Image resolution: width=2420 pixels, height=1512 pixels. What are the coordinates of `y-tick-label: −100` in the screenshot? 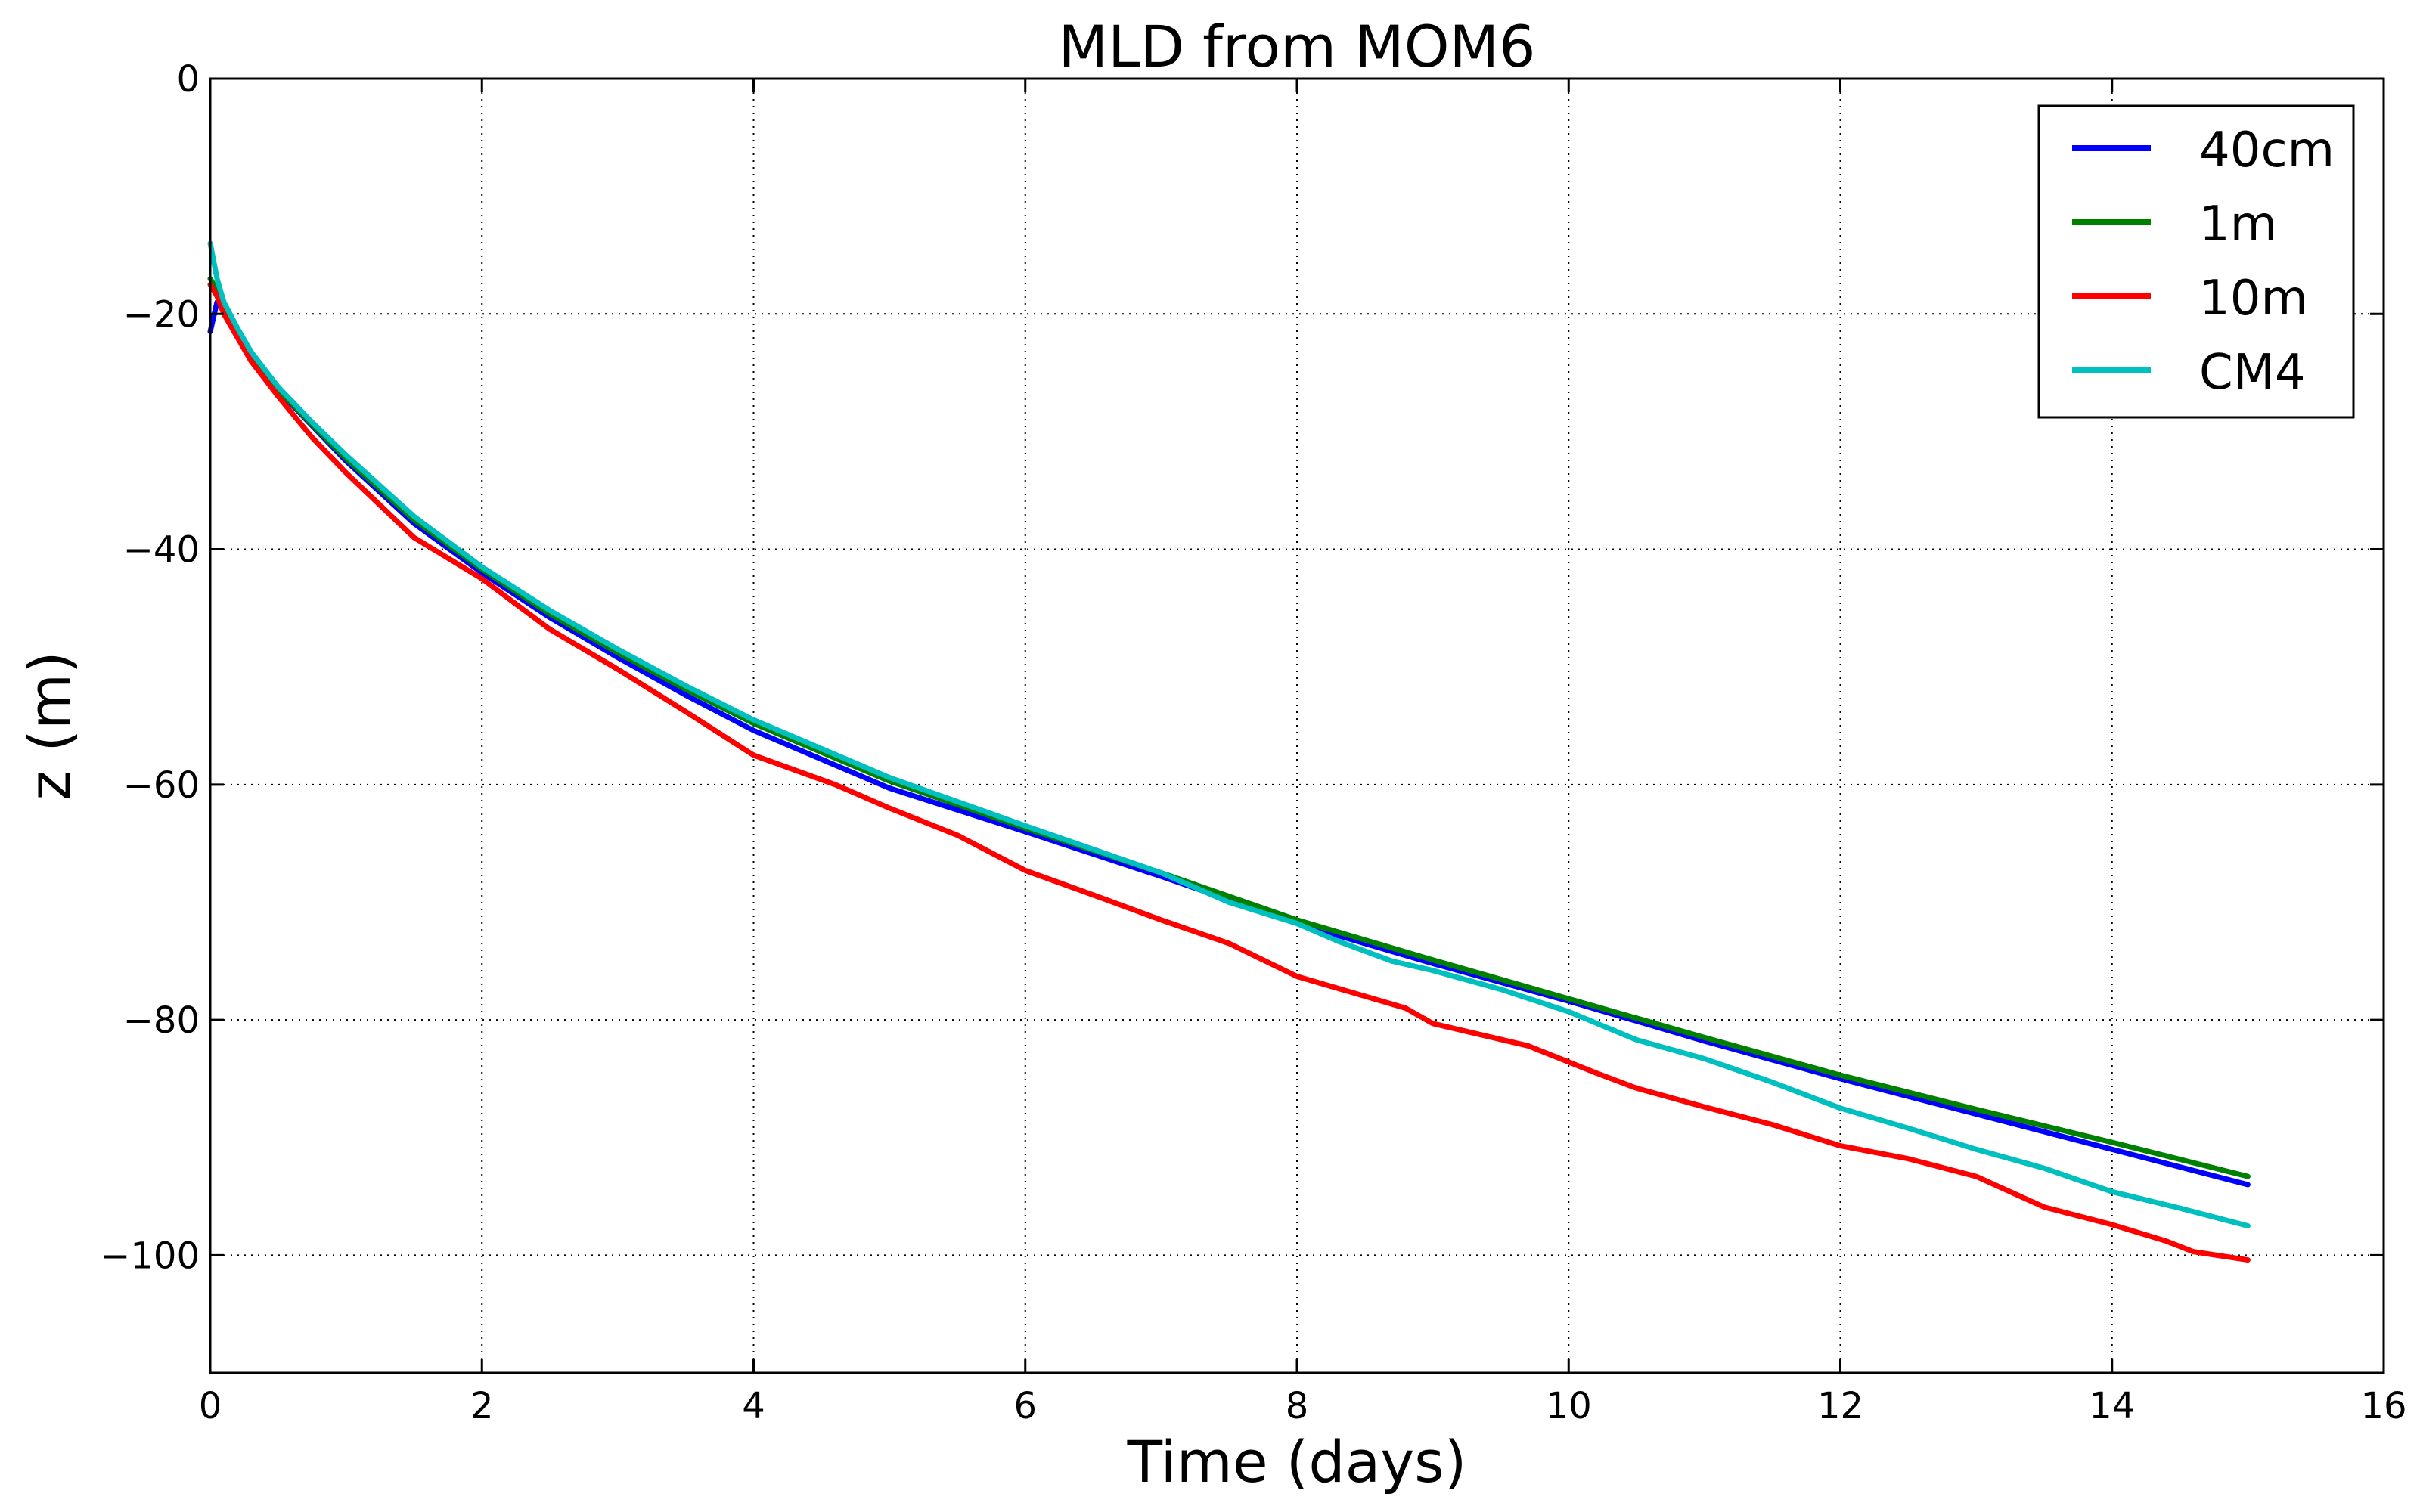 It's located at (150, 1256).